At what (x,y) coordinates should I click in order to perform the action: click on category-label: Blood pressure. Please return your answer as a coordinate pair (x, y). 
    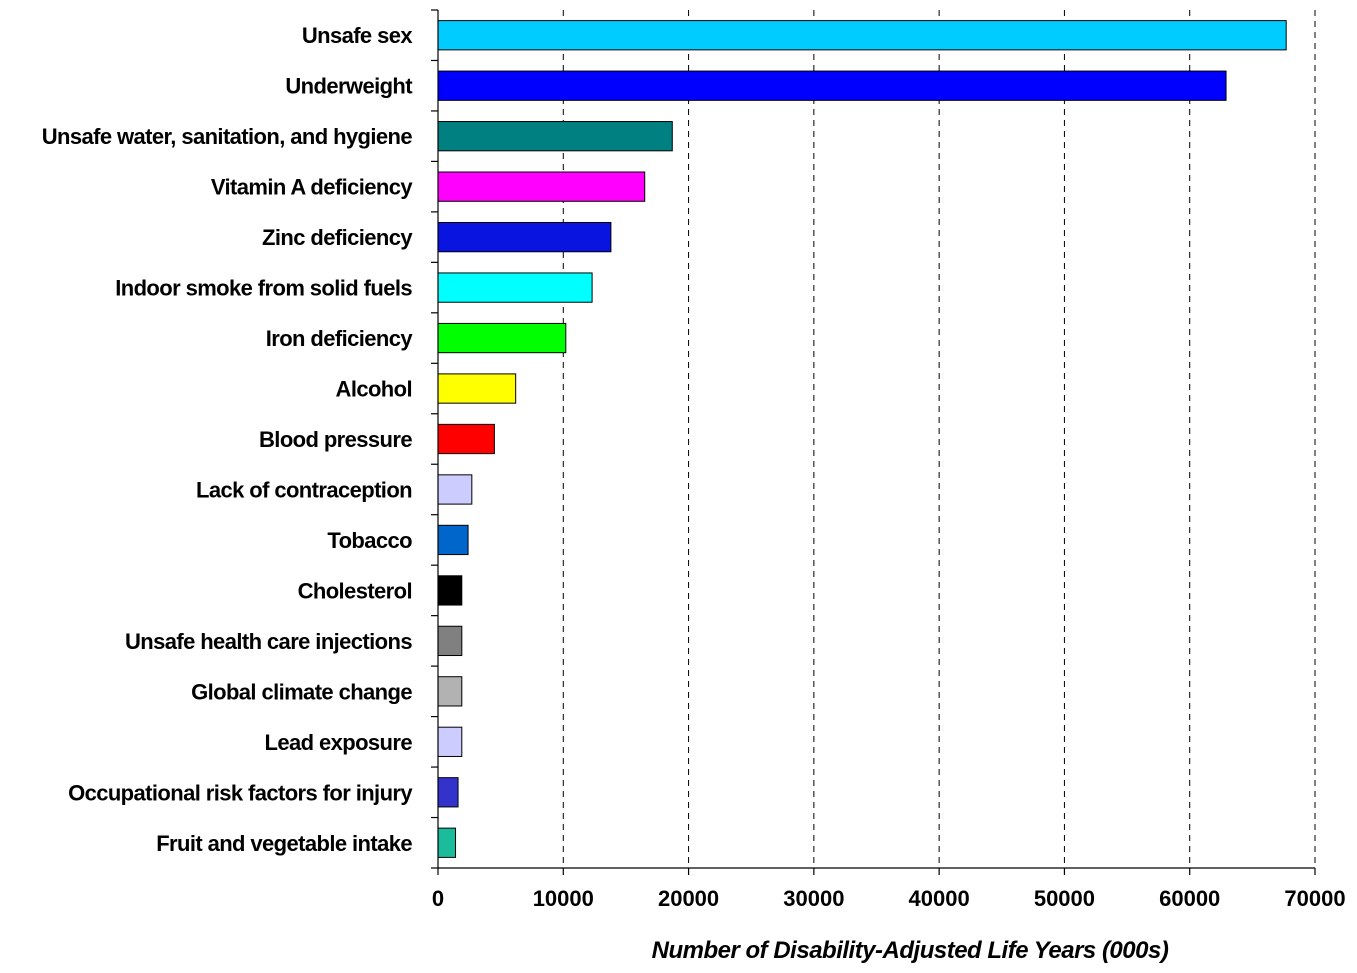
    Looking at the image, I should click on (335, 439).